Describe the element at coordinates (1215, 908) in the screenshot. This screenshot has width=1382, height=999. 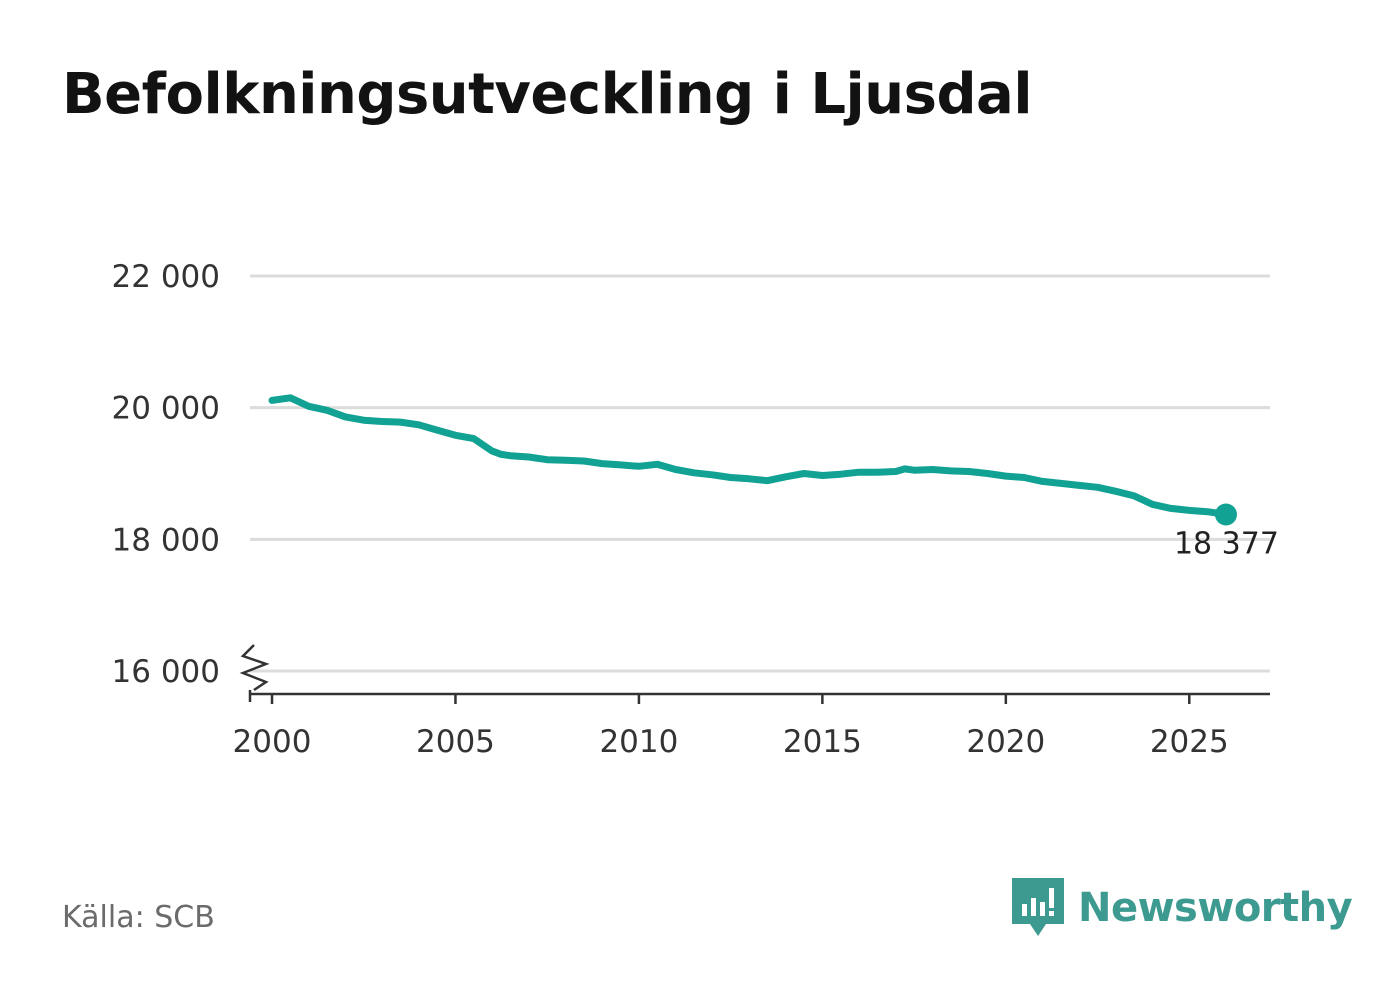
I see `brand-name: Newsworthy` at that location.